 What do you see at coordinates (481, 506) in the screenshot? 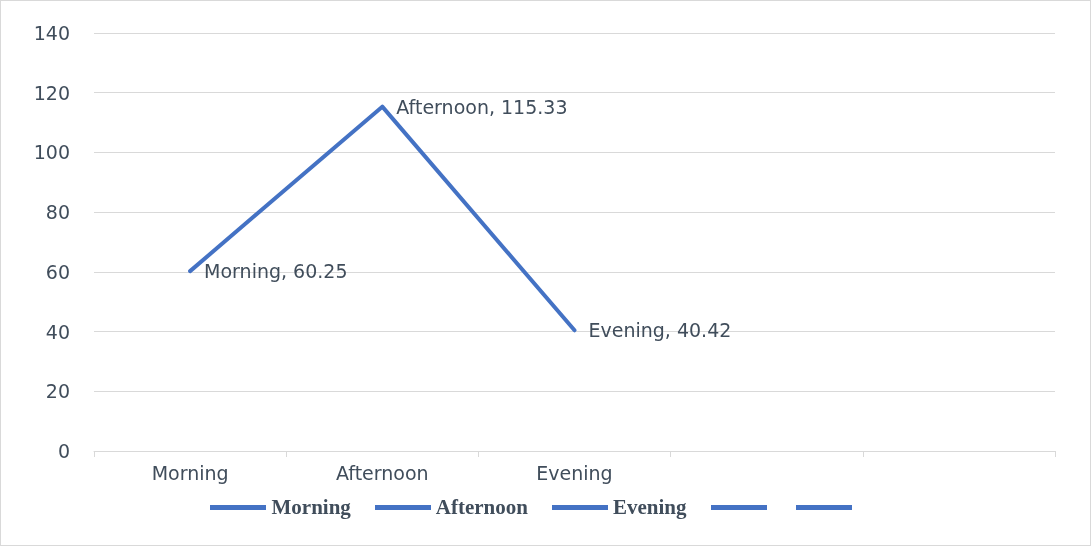
I see `category-label: Afternoon` at bounding box center [481, 506].